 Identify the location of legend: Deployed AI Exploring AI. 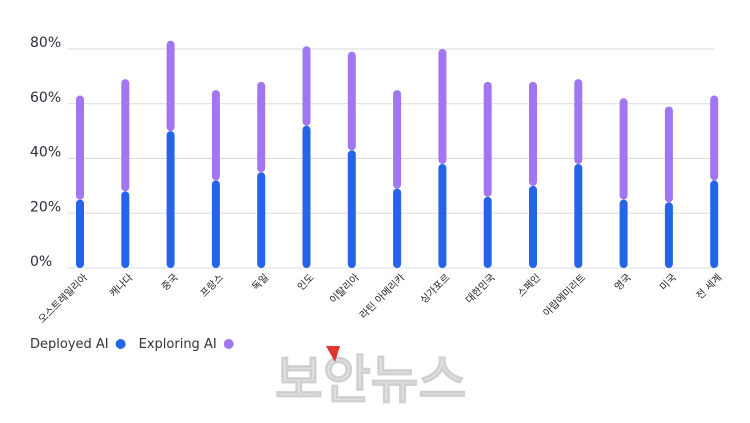
(132, 344).